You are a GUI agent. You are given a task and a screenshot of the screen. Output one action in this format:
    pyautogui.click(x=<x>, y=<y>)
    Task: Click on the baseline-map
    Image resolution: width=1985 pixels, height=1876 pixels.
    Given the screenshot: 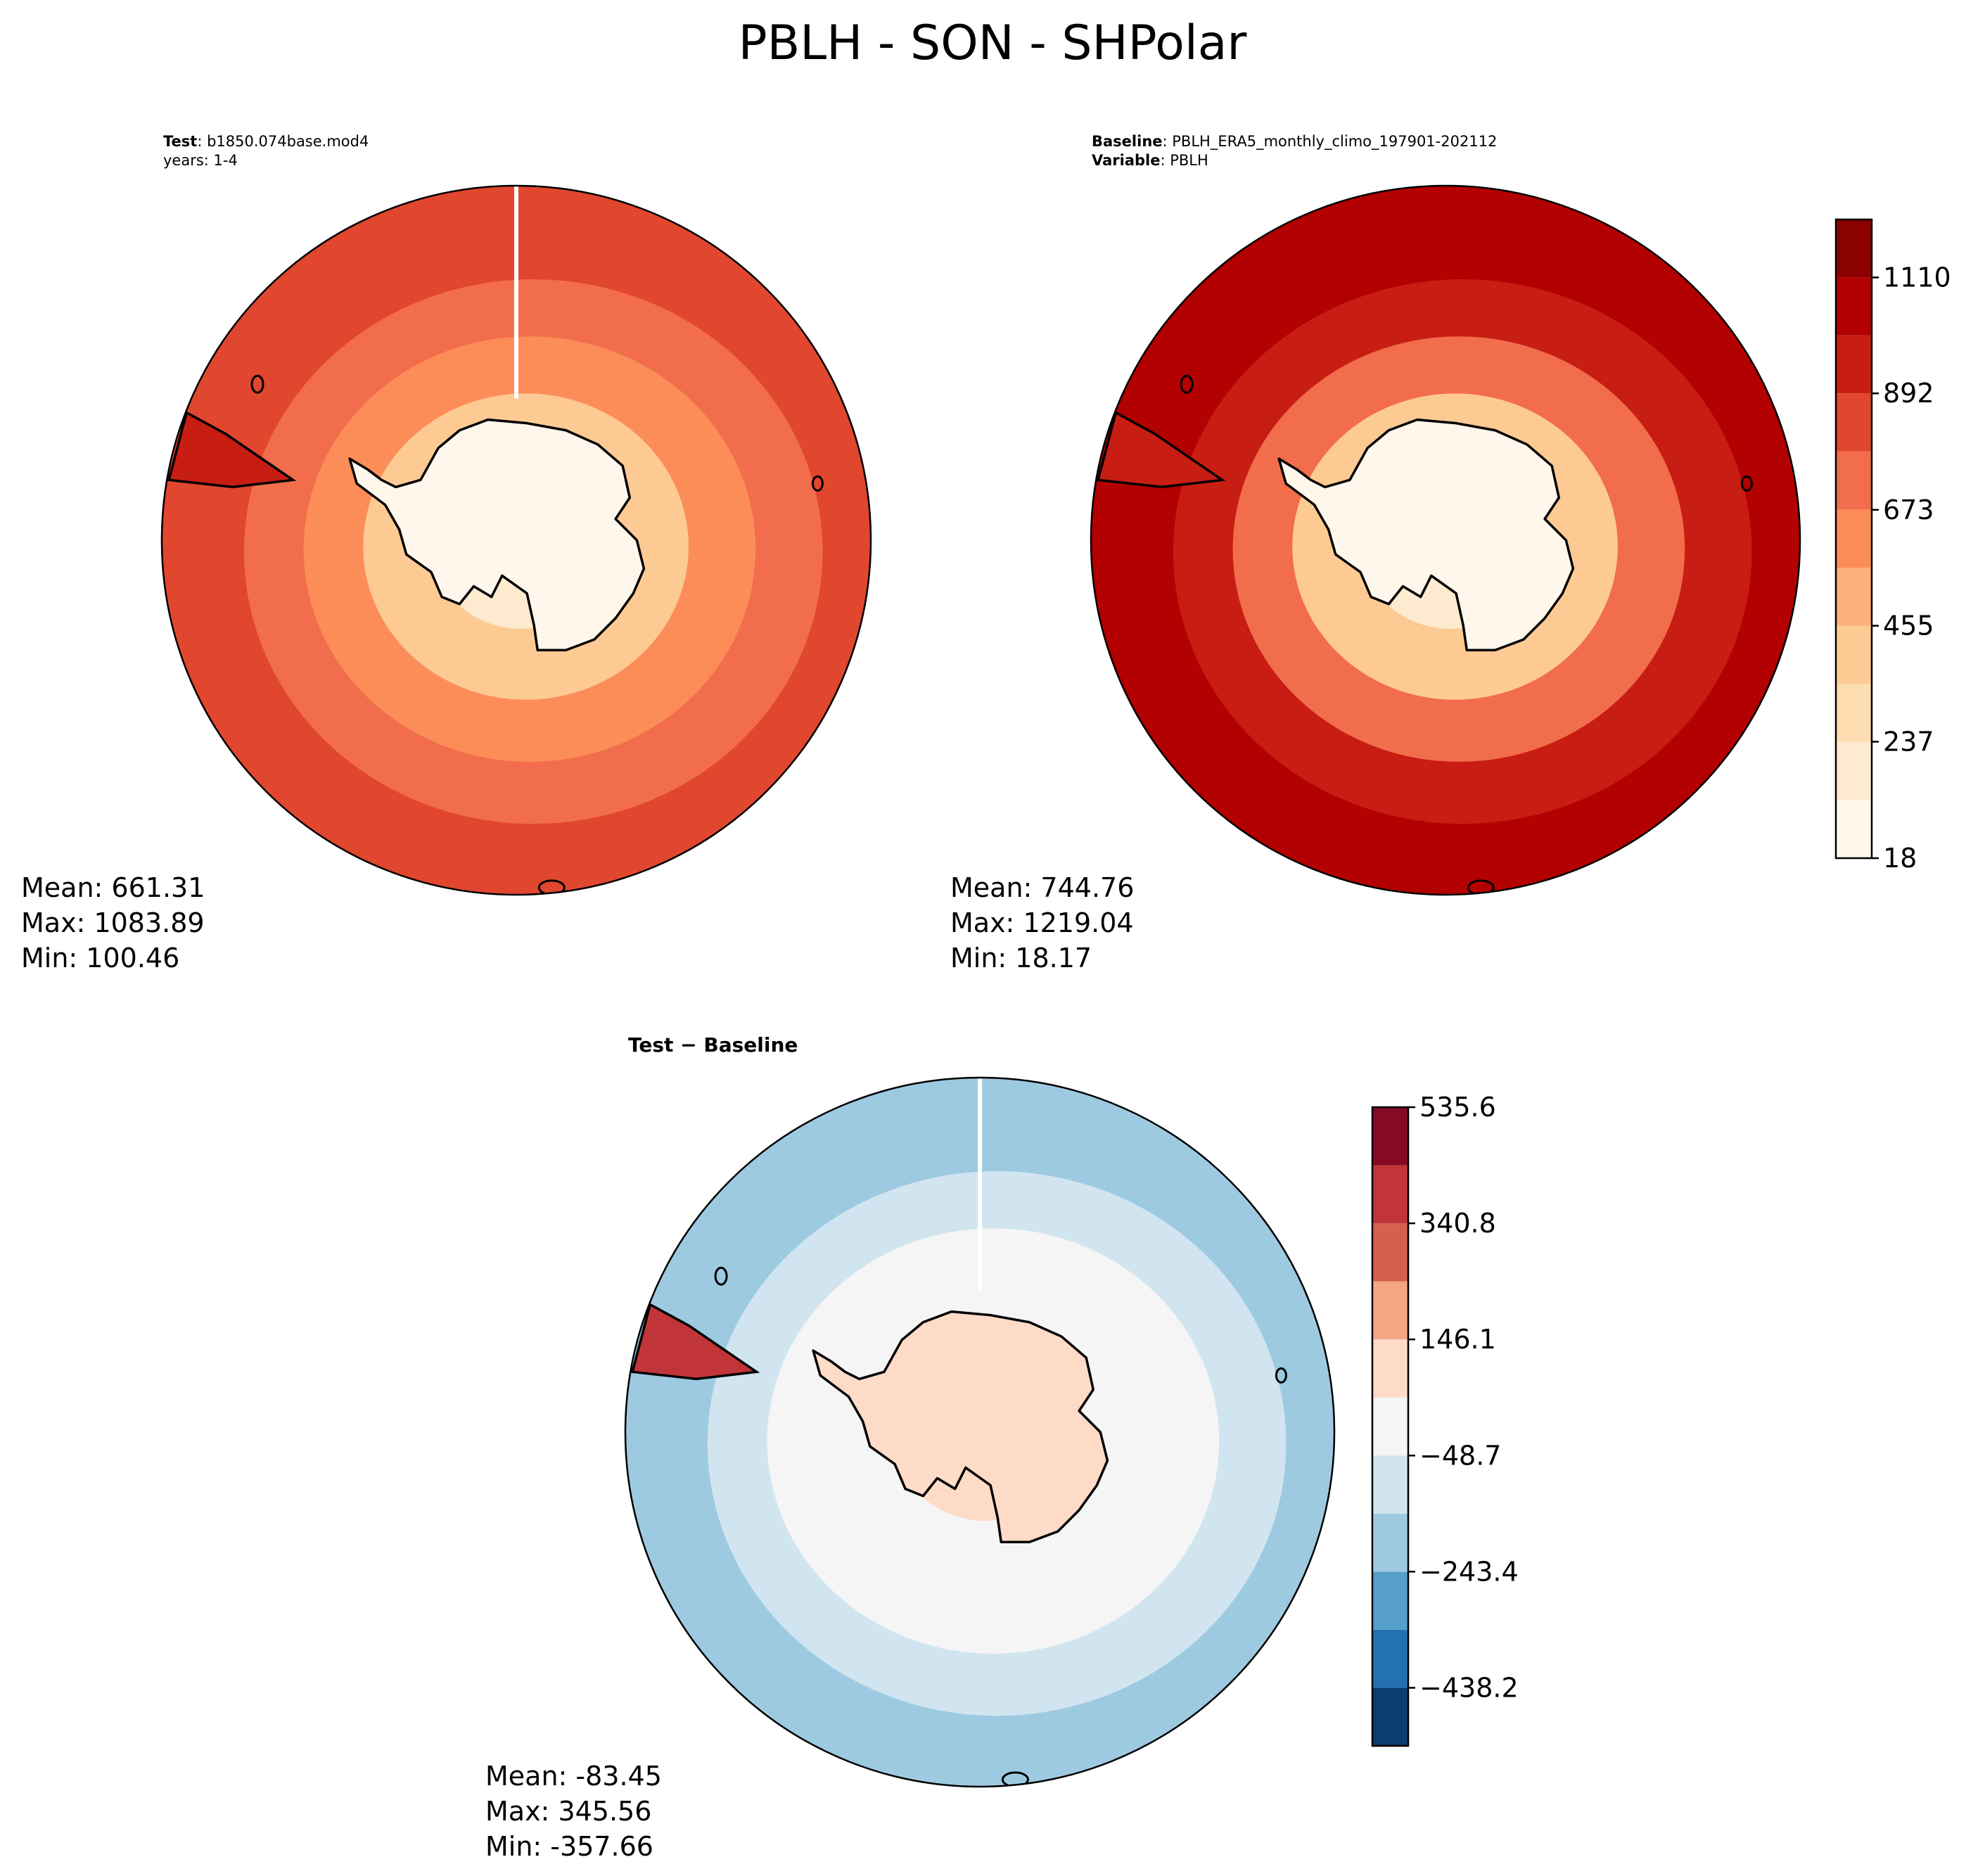 What is the action you would take?
    pyautogui.click(x=1446, y=540)
    